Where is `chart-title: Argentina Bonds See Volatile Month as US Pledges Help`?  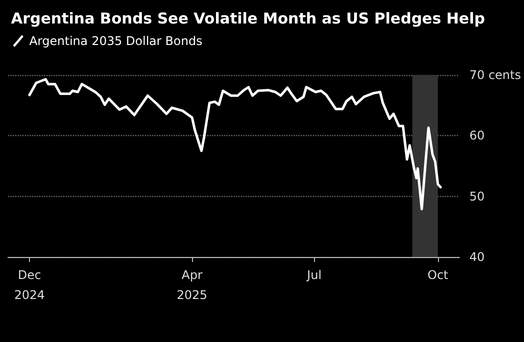
chart-title: Argentina Bonds See Volatile Month as US Pledges Help is located at coordinates (248, 19).